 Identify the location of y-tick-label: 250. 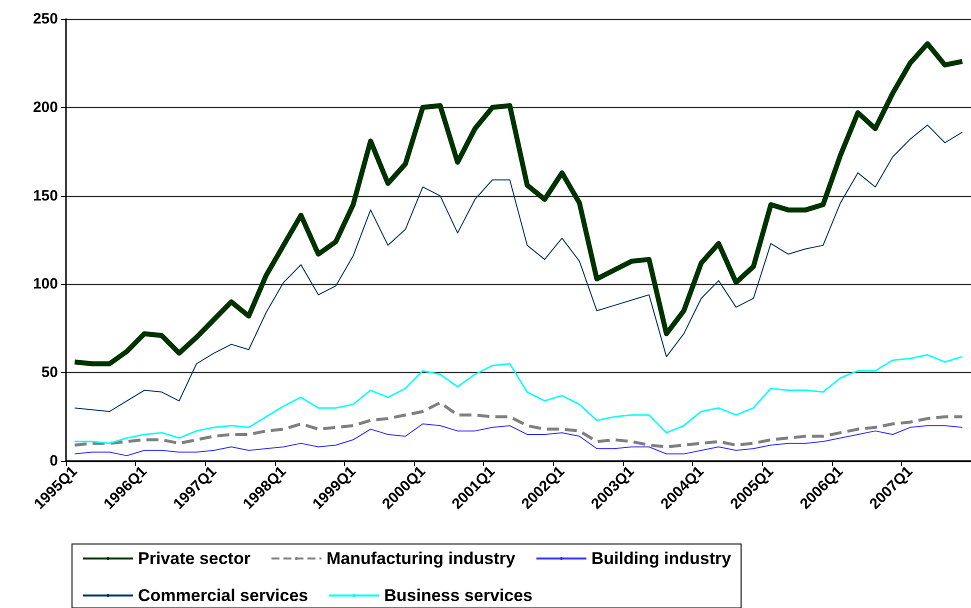
(45, 19).